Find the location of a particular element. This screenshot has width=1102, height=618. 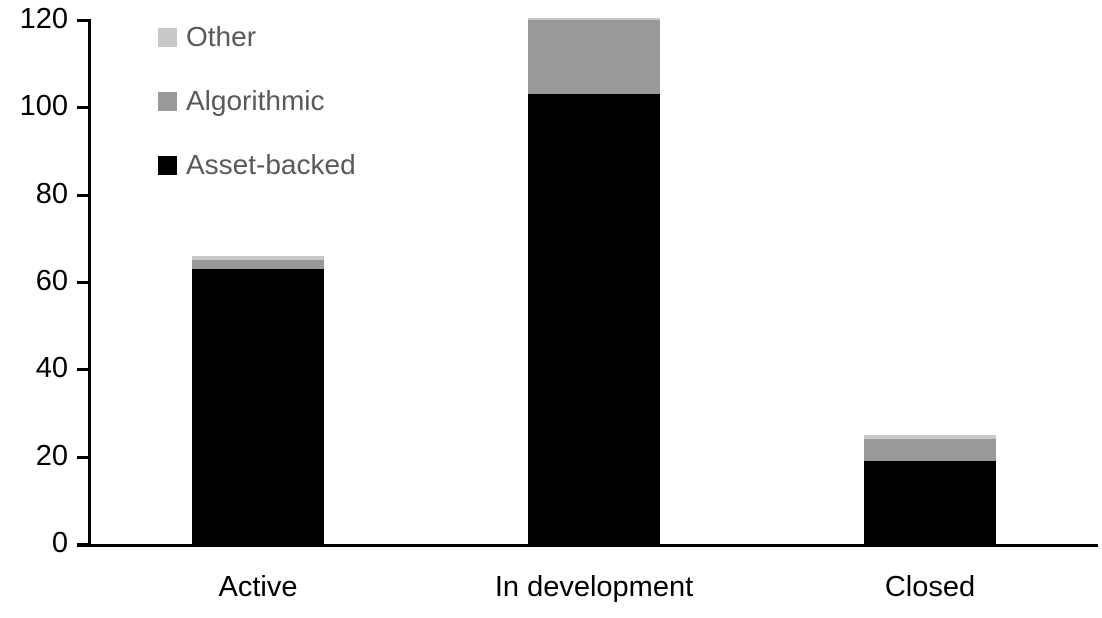

y-axis-tick-label-0: 0 is located at coordinates (59, 543).